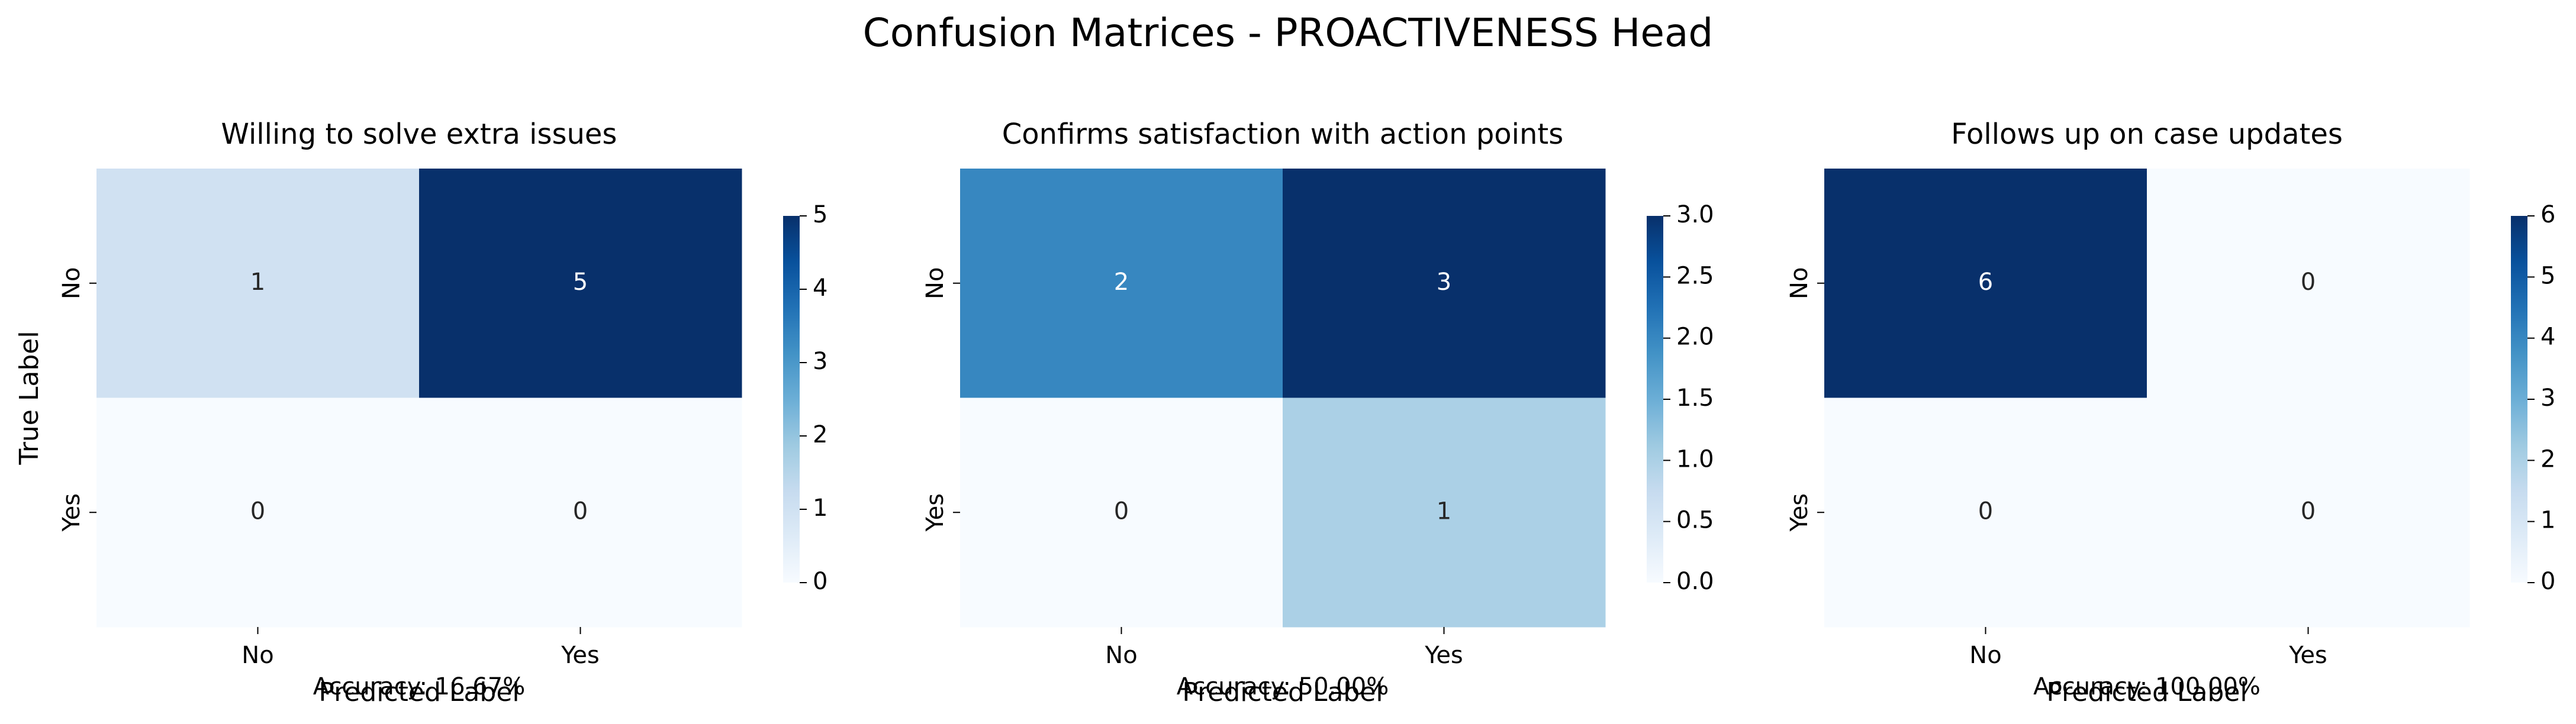 This screenshot has height=724, width=2576. Describe the element at coordinates (1695, 459) in the screenshot. I see `colorbar-tick-label: 1.0` at that location.